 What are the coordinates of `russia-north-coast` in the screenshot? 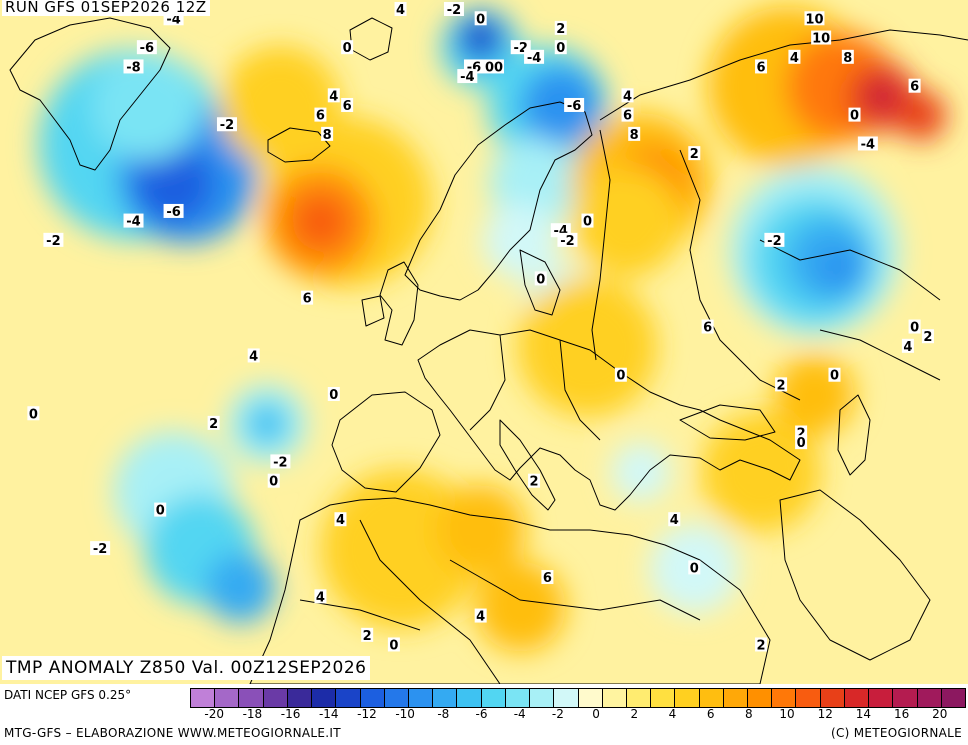 It's located at (783, 75).